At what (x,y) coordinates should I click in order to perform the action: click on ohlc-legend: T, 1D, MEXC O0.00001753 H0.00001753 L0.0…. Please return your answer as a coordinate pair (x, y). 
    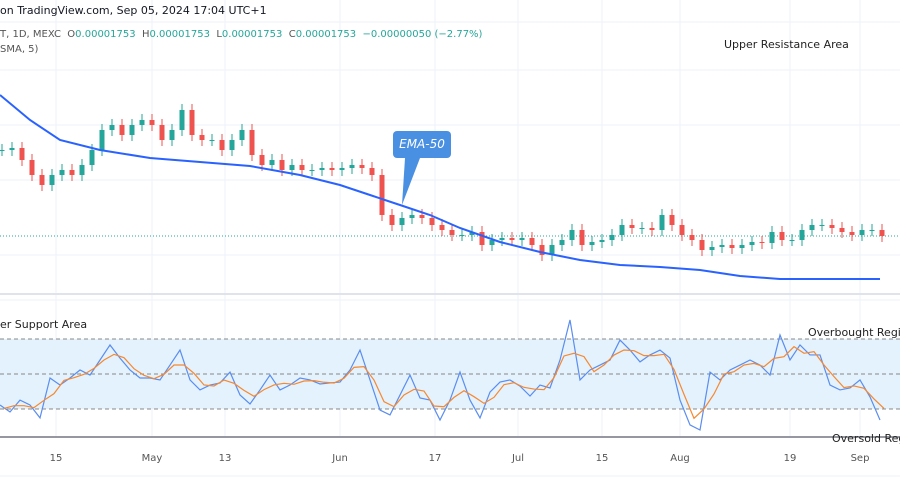
    Looking at the image, I should click on (241, 34).